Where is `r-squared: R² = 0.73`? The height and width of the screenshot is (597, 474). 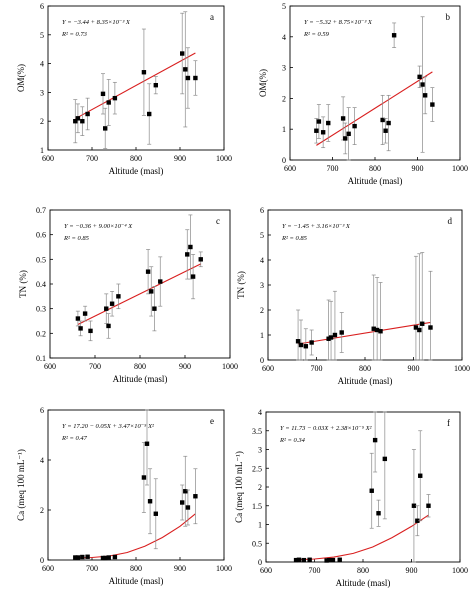
r-squared: R² = 0.73 is located at coordinates (74, 34).